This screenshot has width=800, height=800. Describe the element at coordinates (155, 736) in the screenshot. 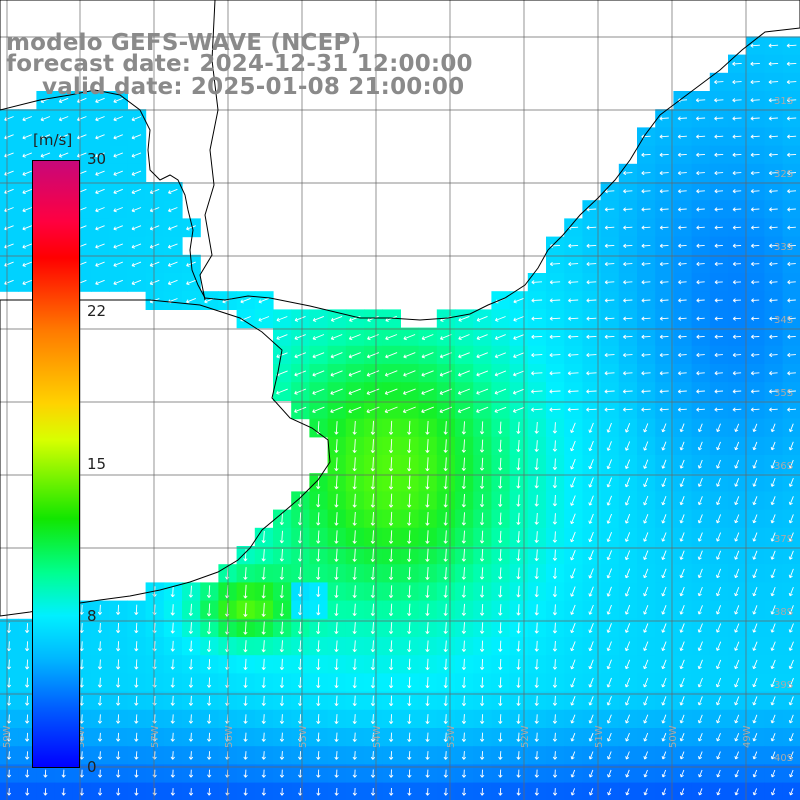

I see `longitude-label: 57W` at that location.